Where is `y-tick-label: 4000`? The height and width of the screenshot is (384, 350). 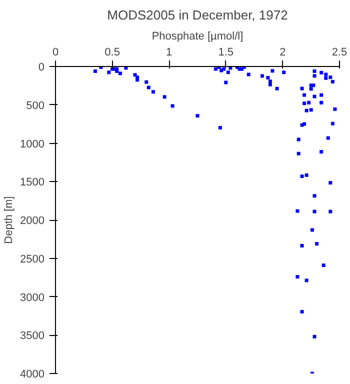 y-tick-label: 4000 is located at coordinates (32, 374).